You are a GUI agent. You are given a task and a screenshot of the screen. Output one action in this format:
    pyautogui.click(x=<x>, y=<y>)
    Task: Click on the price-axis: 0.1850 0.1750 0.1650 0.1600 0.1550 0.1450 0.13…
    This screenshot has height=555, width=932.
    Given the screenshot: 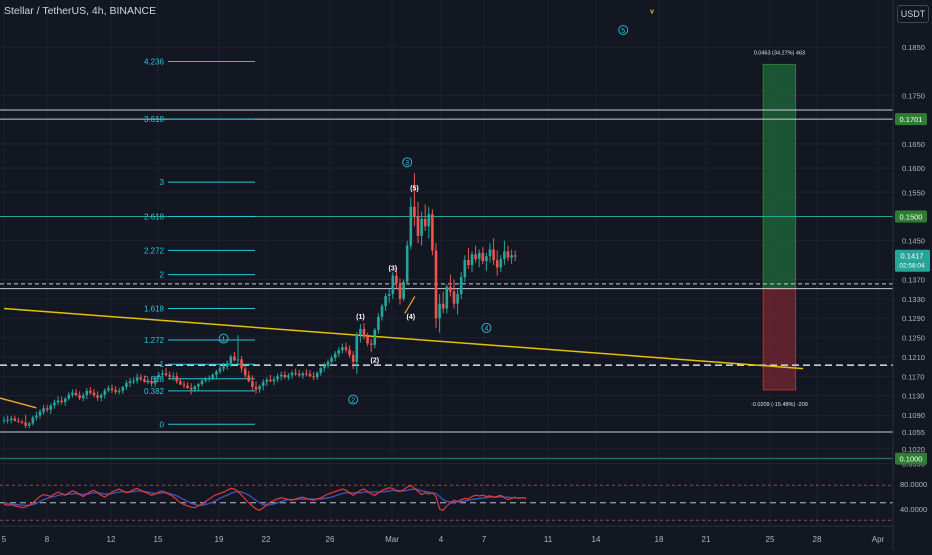 What is the action you would take?
    pyautogui.click(x=911, y=275)
    